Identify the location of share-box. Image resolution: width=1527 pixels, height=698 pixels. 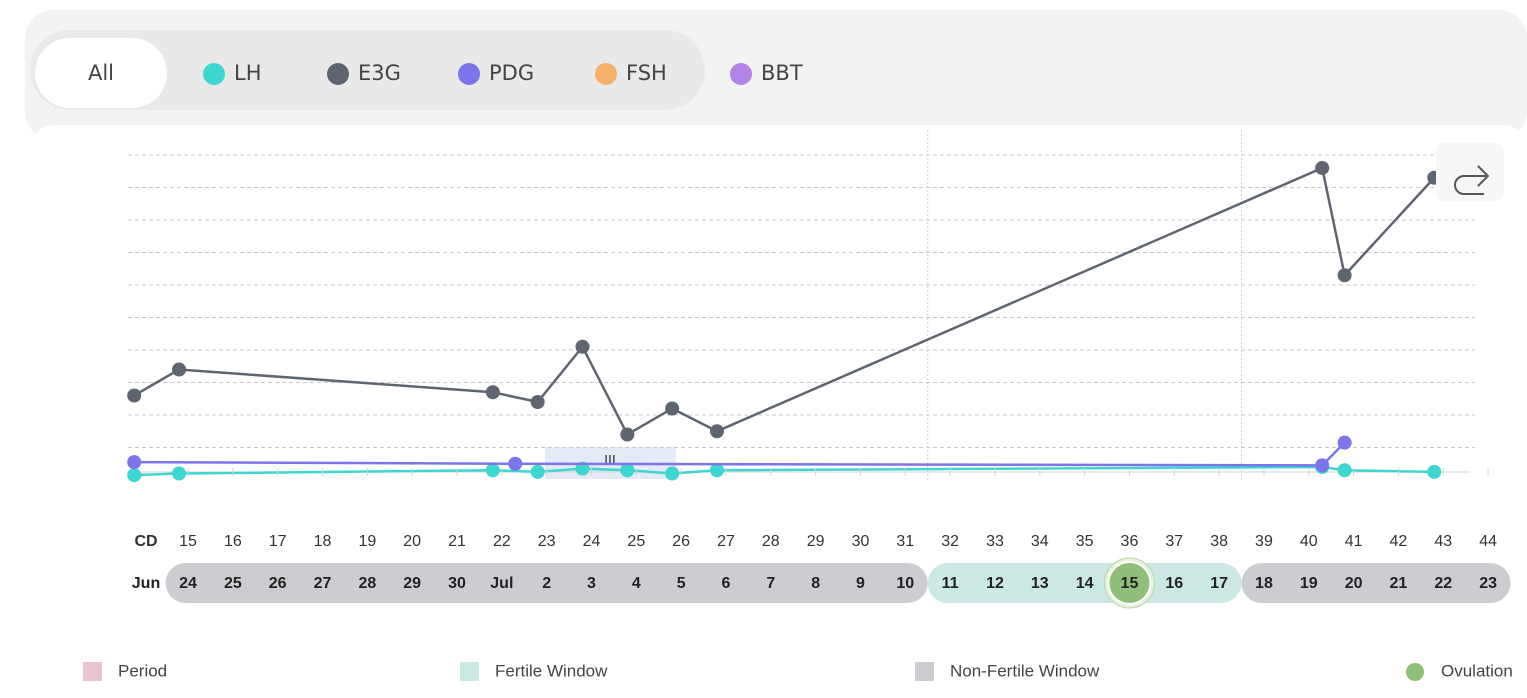
(1470, 172).